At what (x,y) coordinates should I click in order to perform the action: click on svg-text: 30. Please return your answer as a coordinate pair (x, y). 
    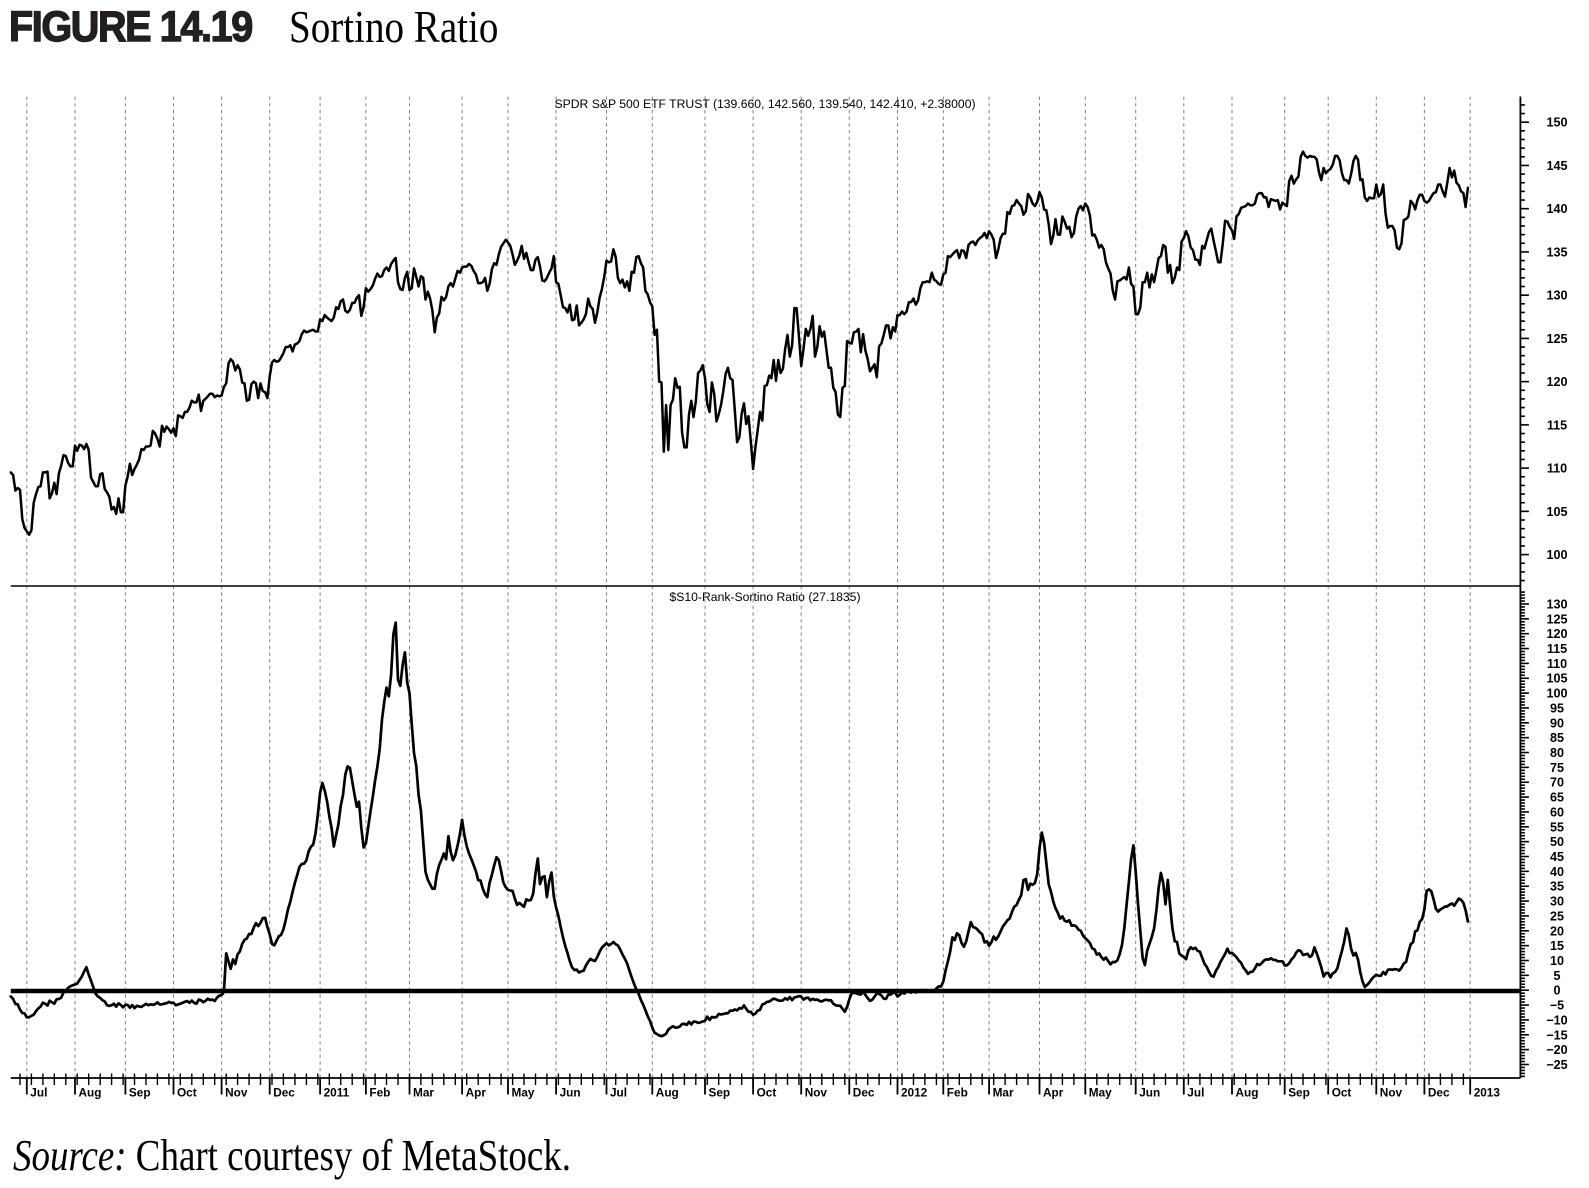
    Looking at the image, I should click on (1557, 902).